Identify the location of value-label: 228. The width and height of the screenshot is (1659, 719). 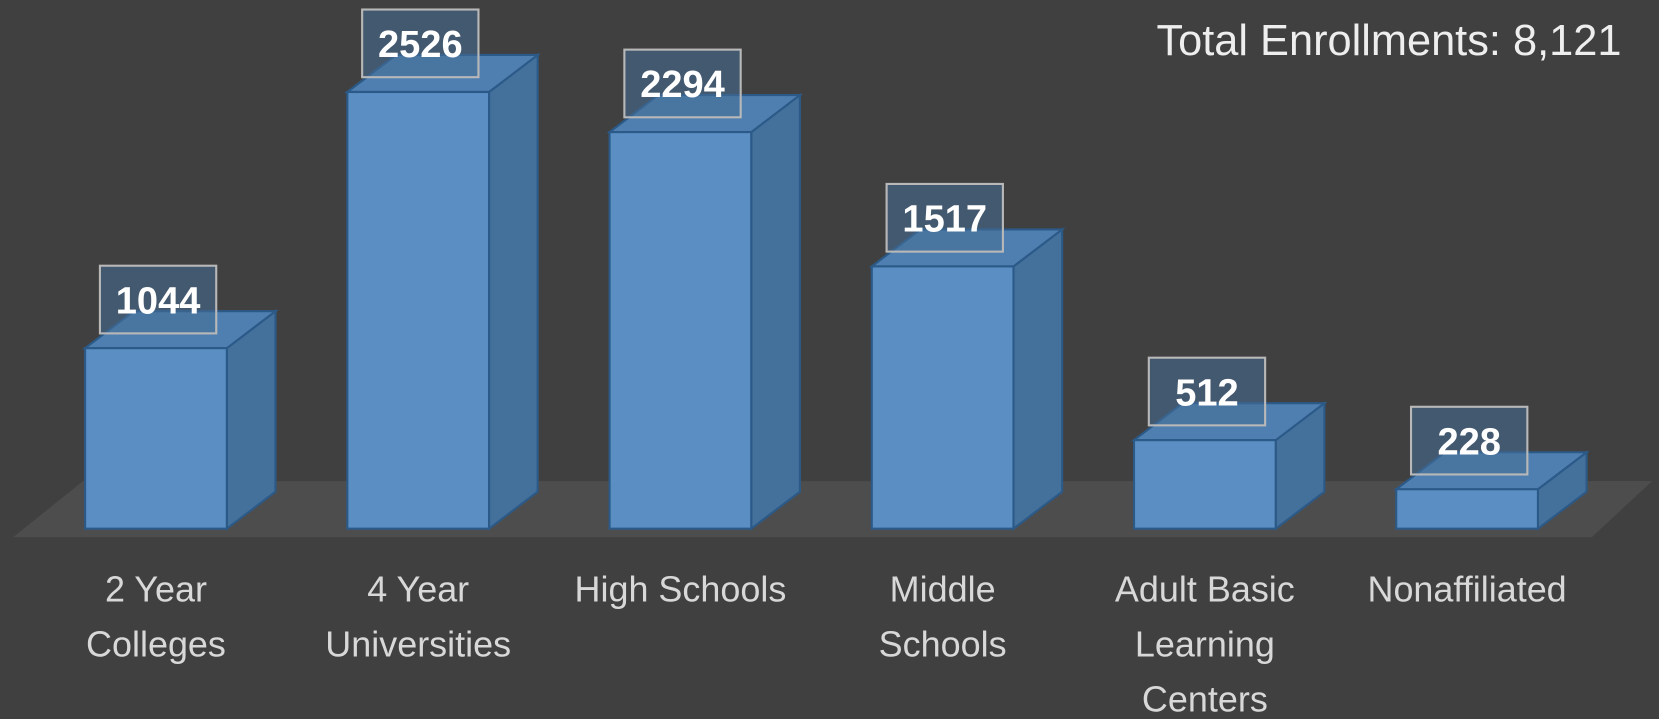
(1468, 442).